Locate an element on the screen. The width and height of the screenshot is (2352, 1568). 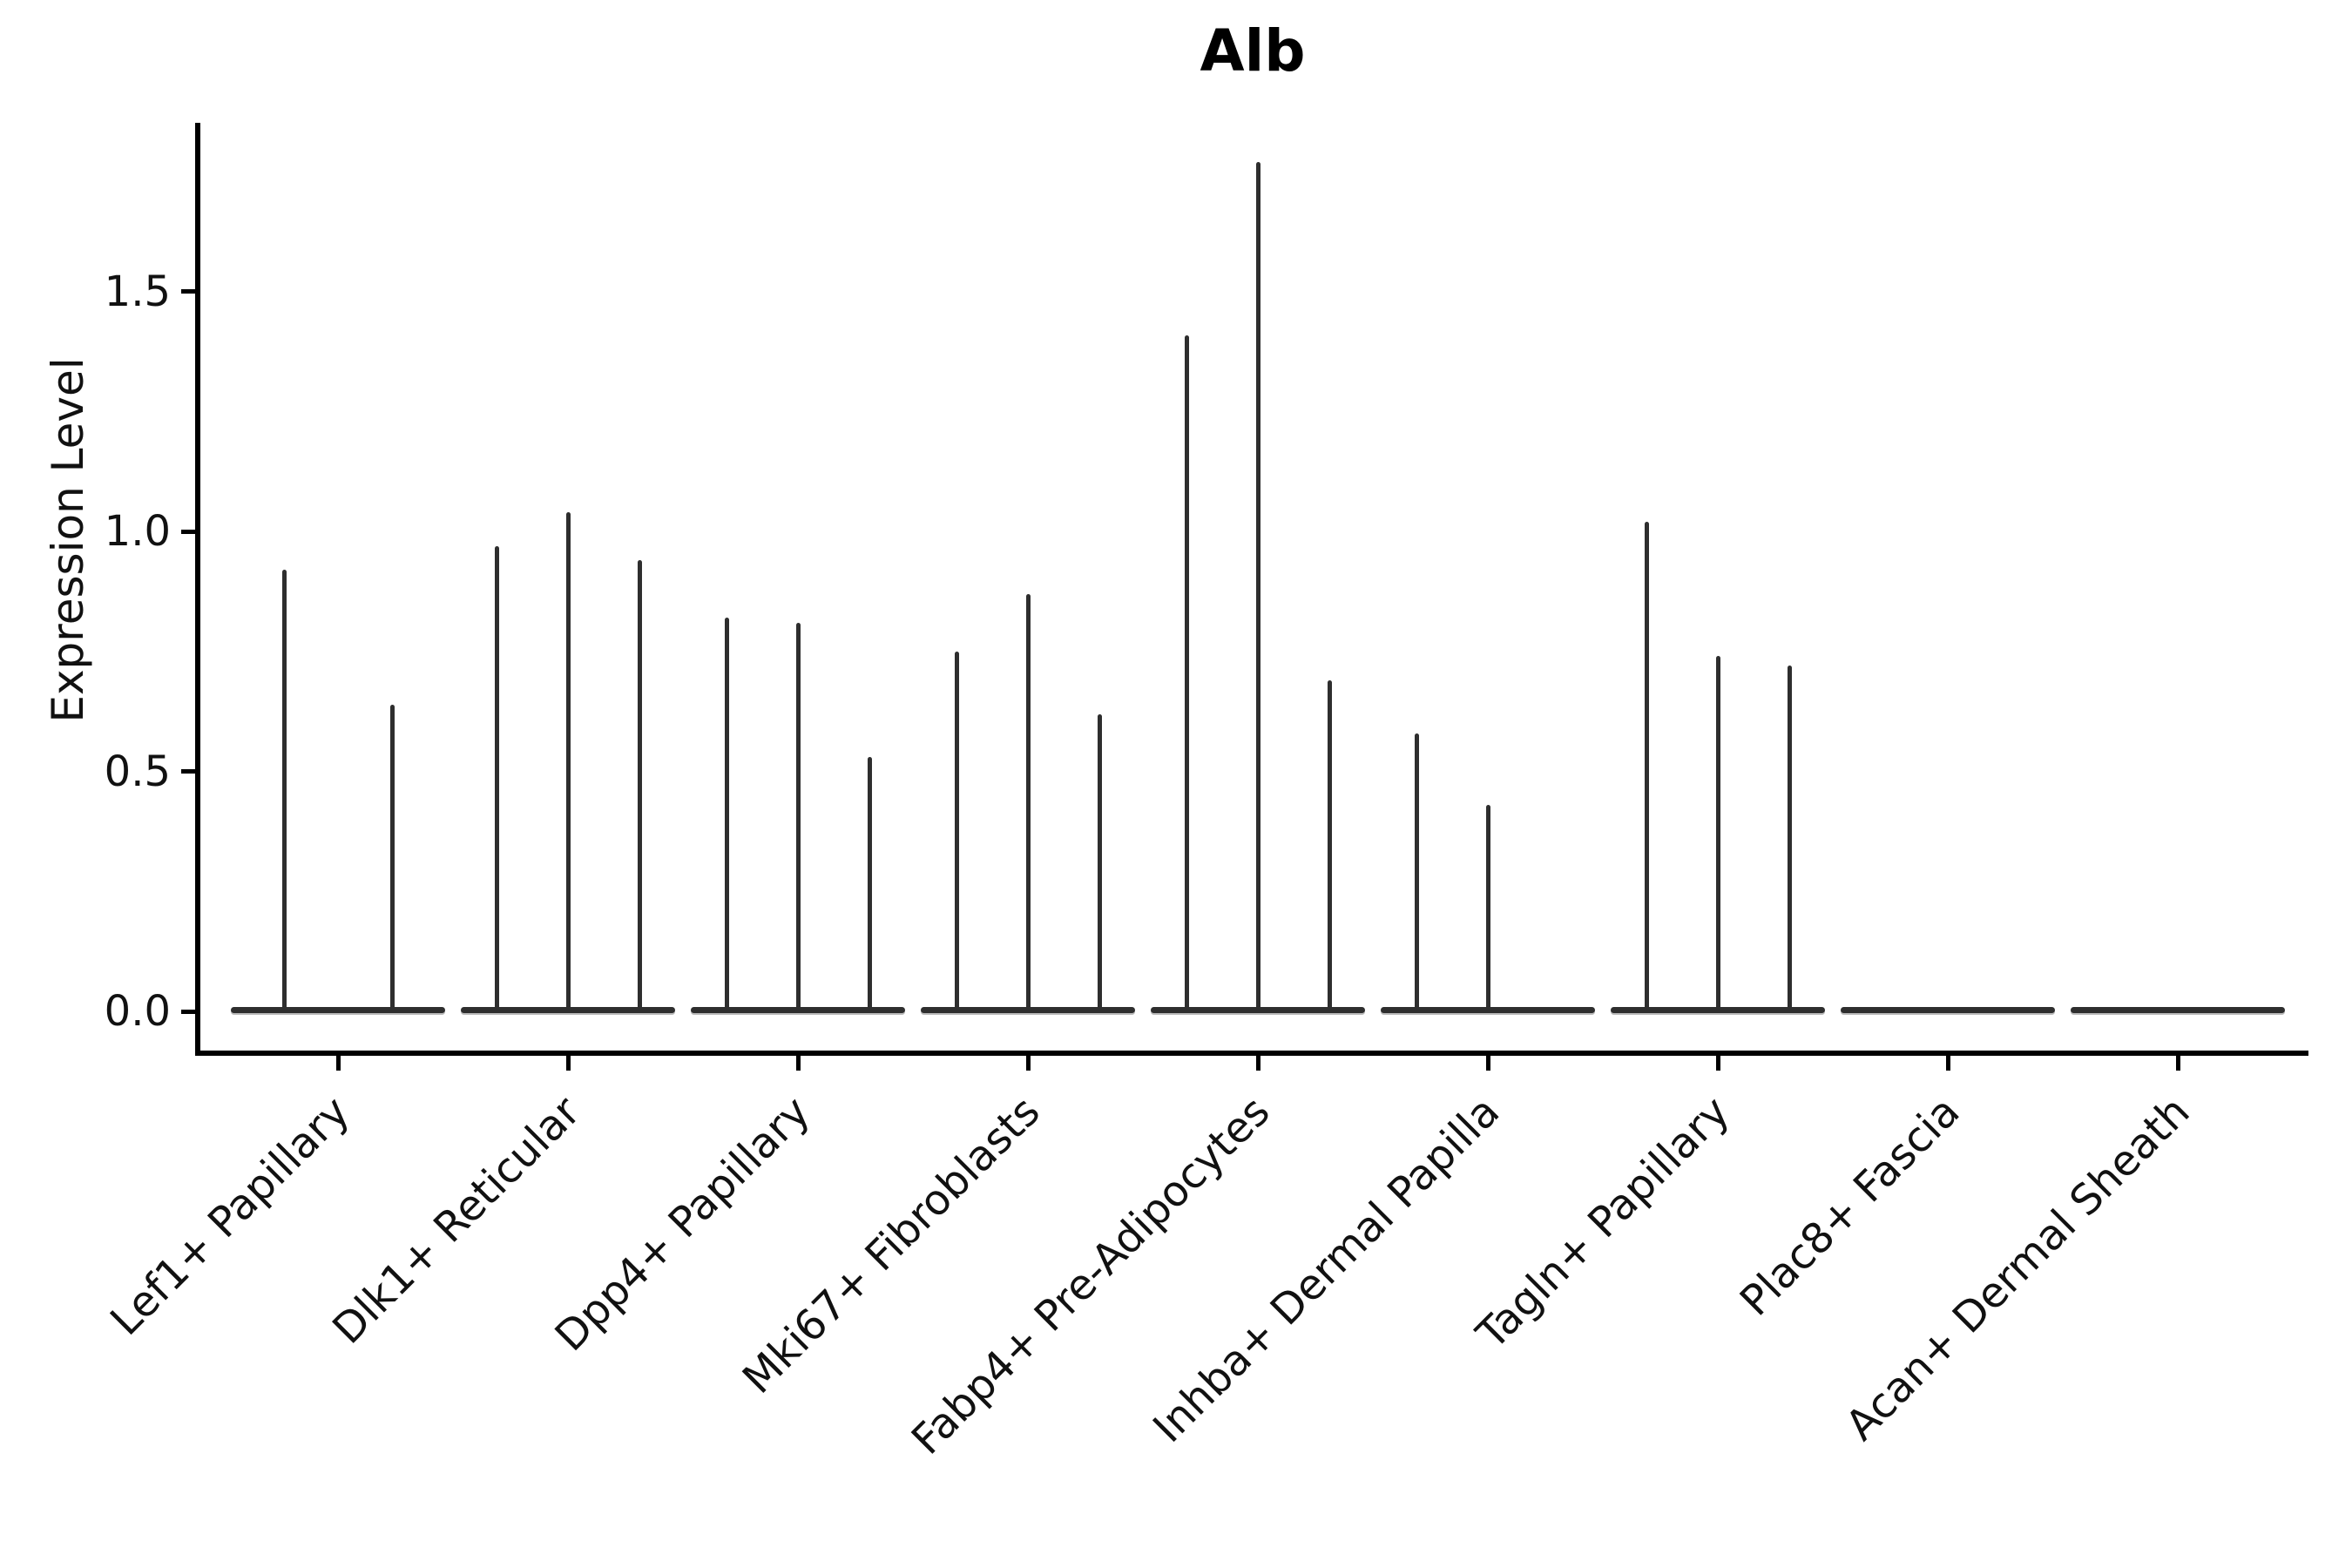
y-tick-label: 0.0 is located at coordinates (137, 1012).